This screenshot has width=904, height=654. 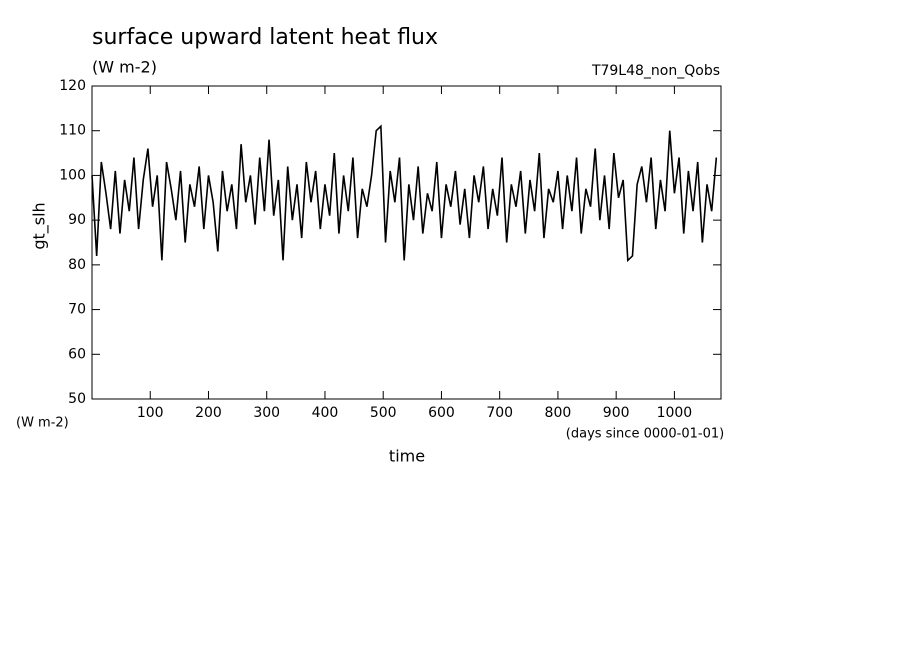 I want to click on y-tick-label: 50, so click(x=77, y=399).